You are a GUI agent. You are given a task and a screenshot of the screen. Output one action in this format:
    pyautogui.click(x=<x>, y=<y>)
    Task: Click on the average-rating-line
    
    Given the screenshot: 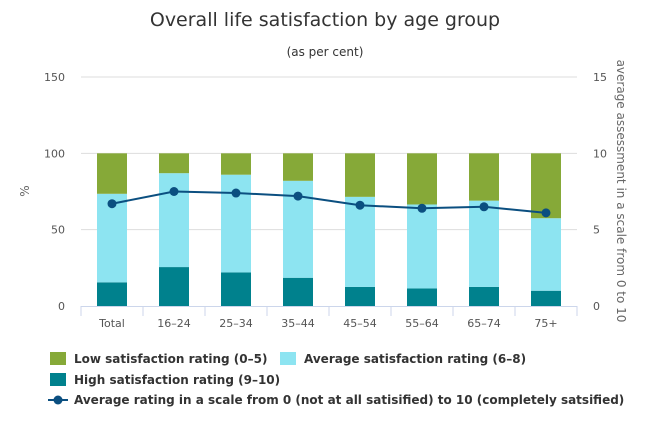 What is the action you would take?
    pyautogui.click(x=329, y=202)
    